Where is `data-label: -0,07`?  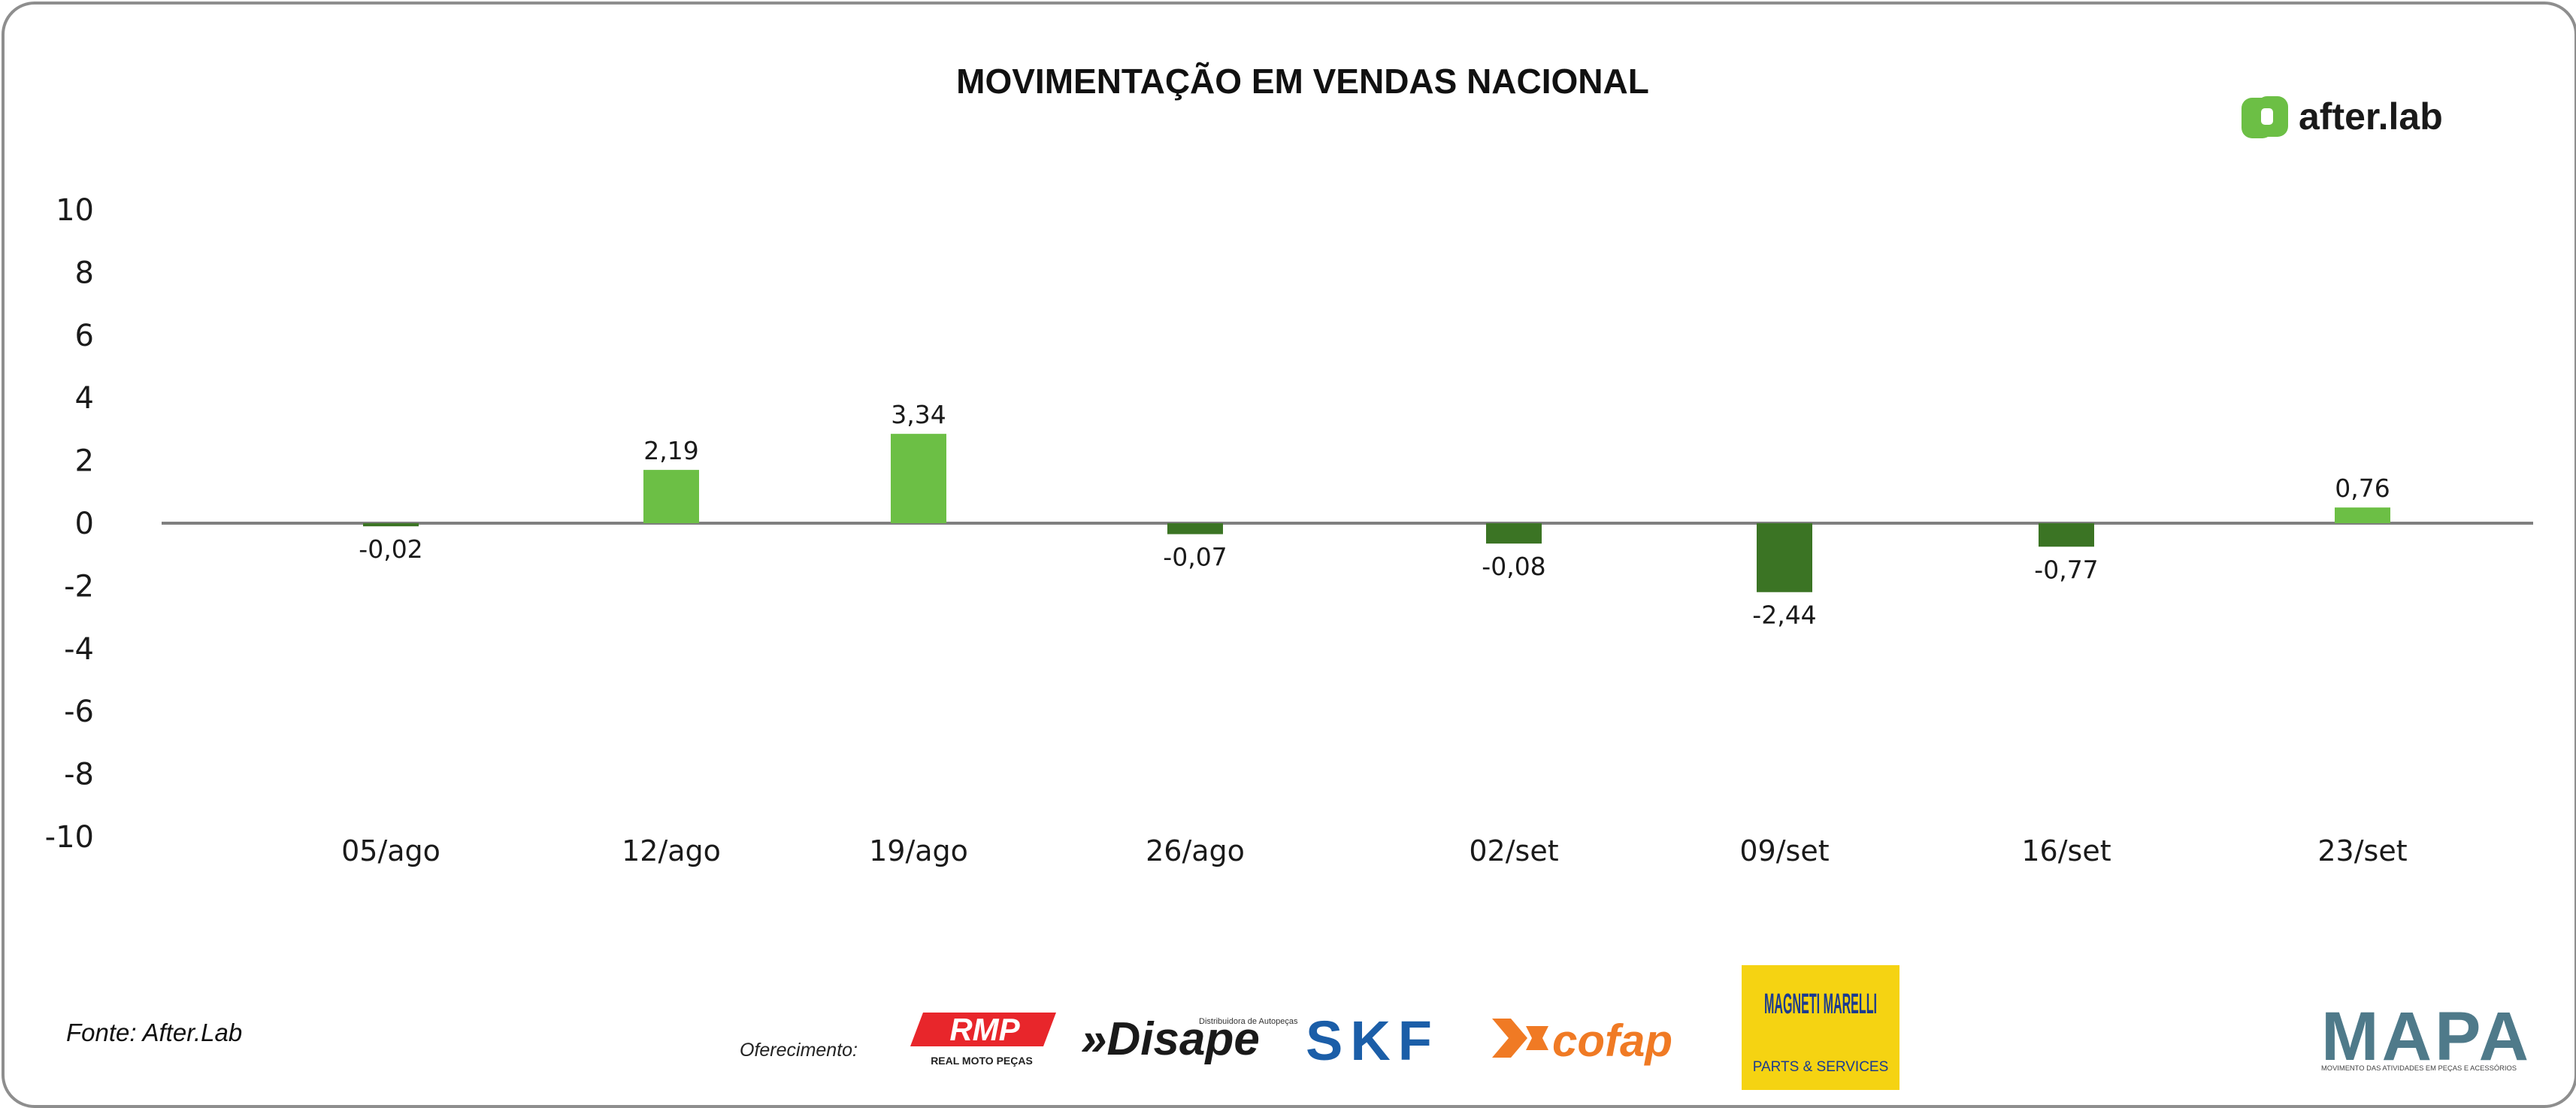 data-label: -0,07 is located at coordinates (1195, 557).